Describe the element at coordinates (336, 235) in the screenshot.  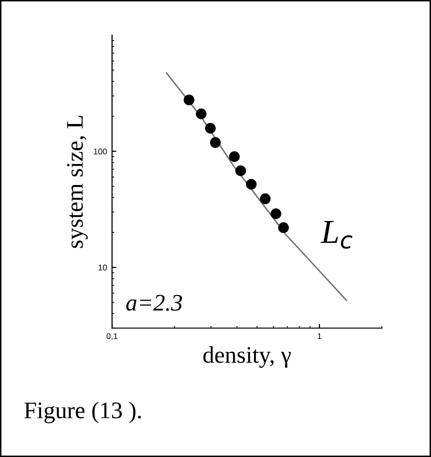
I see `series-label: L$_{c}$` at that location.